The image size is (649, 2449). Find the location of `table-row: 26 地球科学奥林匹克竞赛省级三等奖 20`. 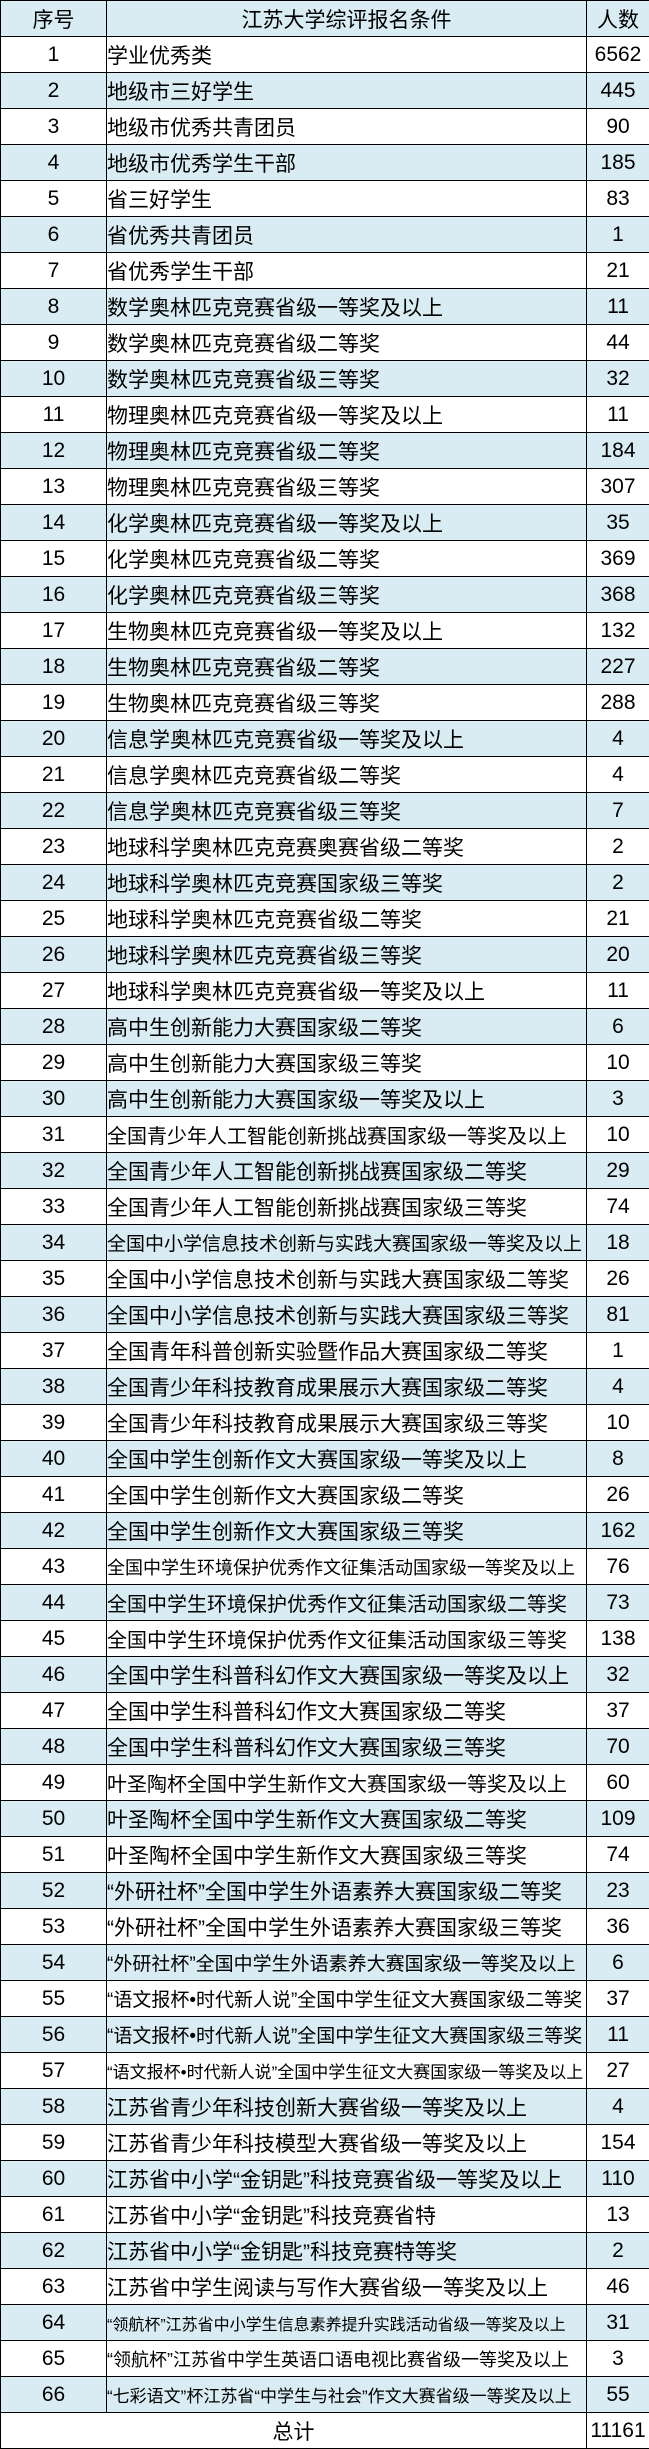

table-row: 26 地球科学奥林匹克竞赛省级三等奖 20 is located at coordinates (324, 954).